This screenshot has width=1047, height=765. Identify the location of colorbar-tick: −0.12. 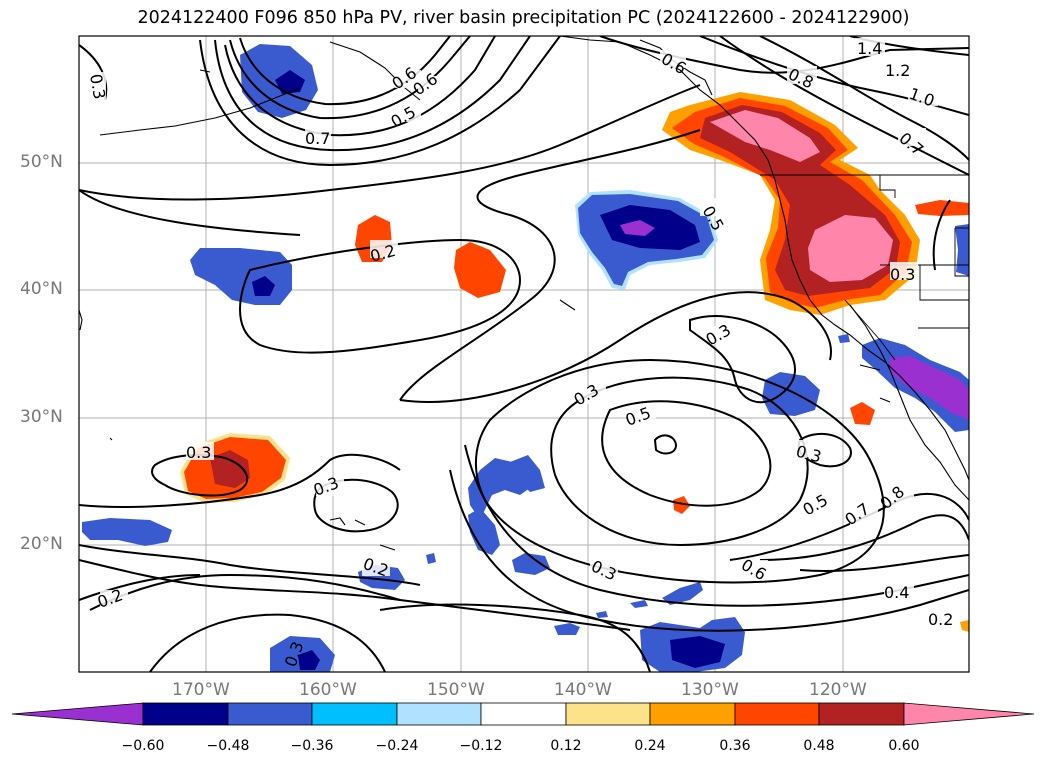
(481, 746).